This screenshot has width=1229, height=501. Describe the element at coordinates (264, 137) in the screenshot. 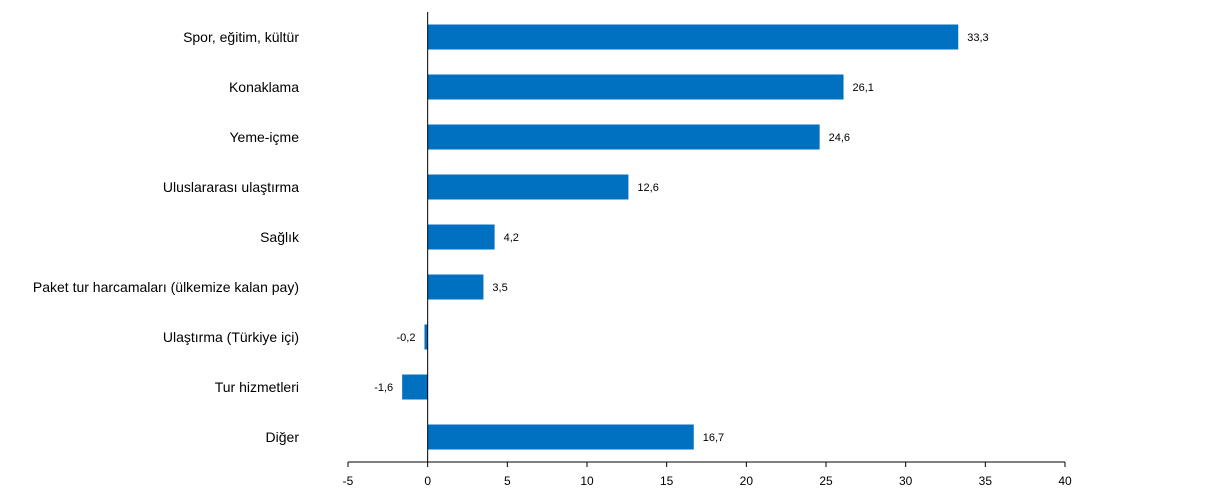

I see `category-label: Yeme-içme` at that location.